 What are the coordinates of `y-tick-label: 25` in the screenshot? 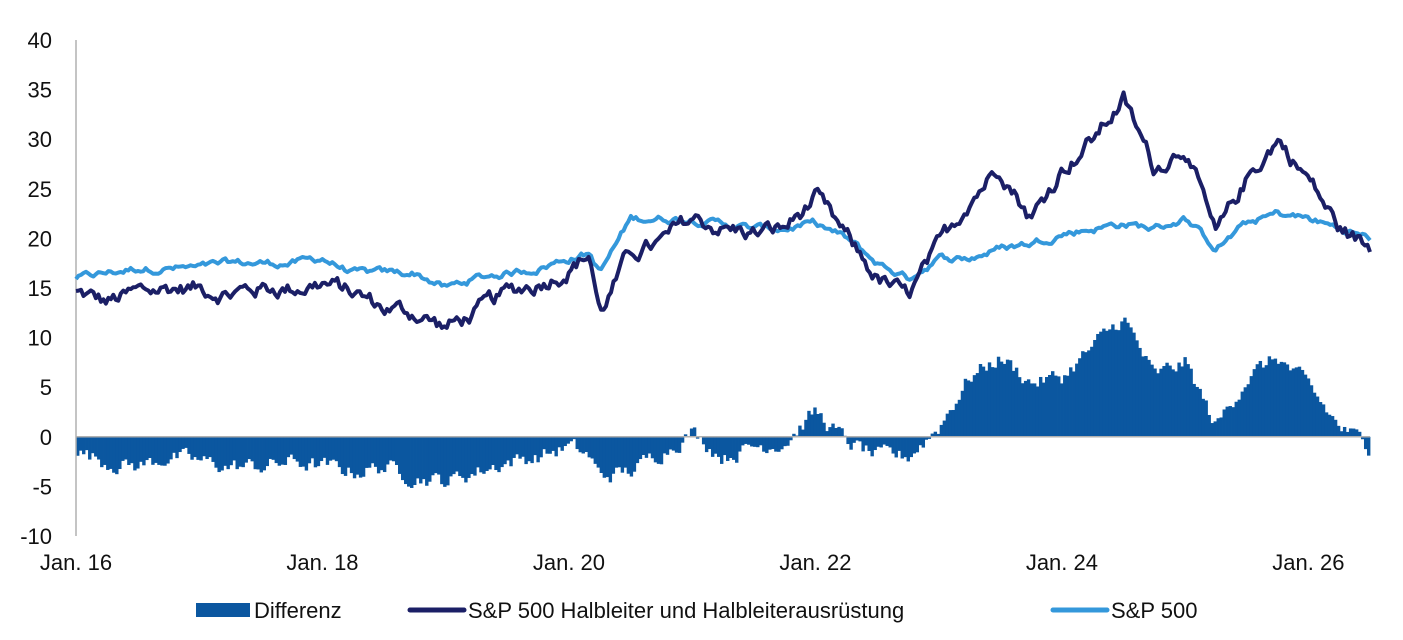 It's located at (40, 189).